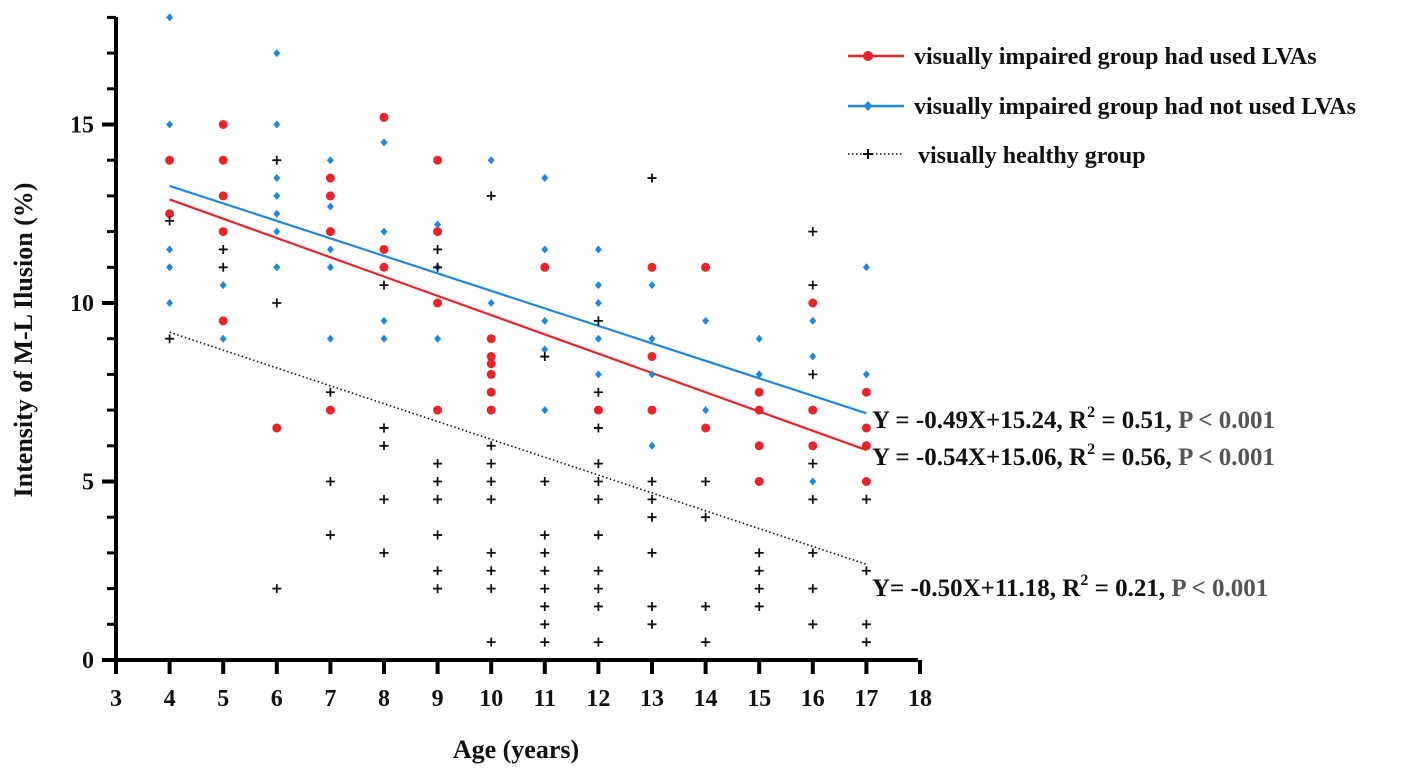  What do you see at coordinates (88, 661) in the screenshot?
I see `y-tick-label: 0` at bounding box center [88, 661].